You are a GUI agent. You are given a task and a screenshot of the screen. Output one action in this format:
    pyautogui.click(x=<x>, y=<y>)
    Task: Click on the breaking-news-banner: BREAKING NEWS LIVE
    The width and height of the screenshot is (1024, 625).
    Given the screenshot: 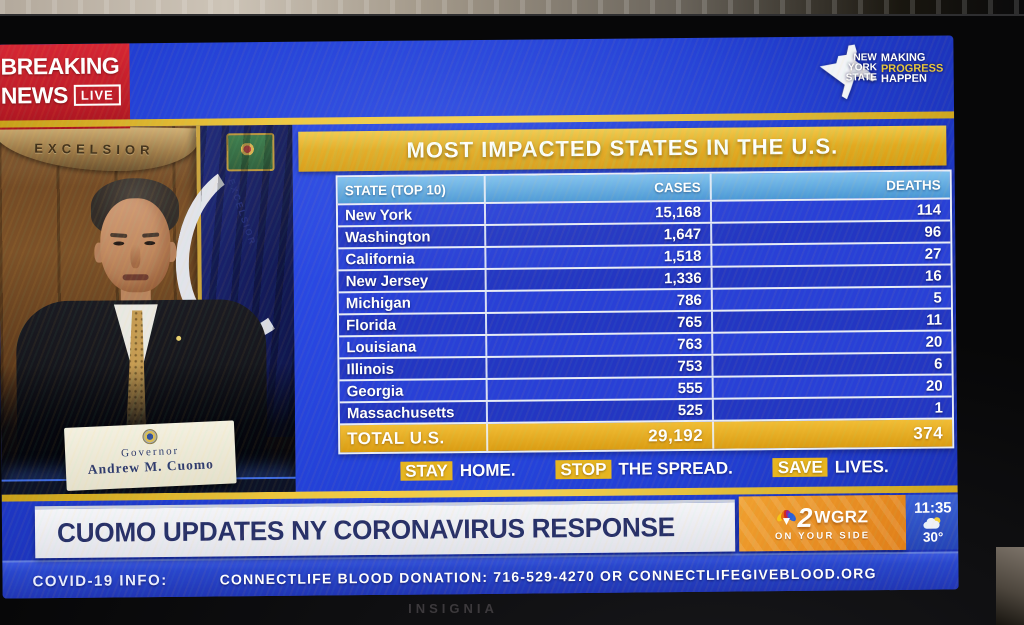 What is the action you would take?
    pyautogui.click(x=65, y=86)
    